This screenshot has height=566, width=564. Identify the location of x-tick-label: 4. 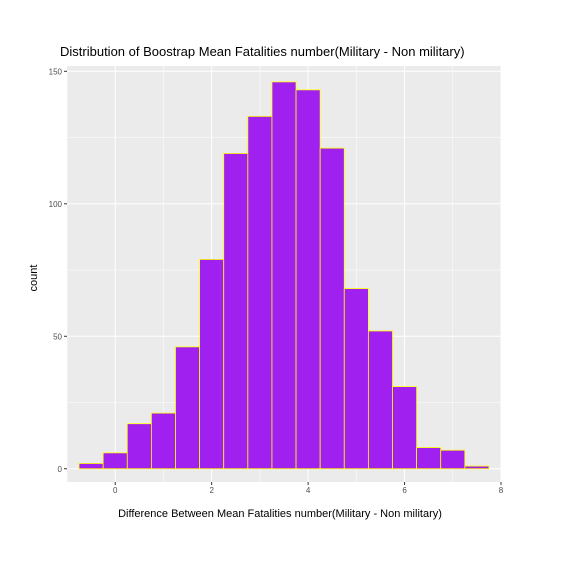
(308, 490).